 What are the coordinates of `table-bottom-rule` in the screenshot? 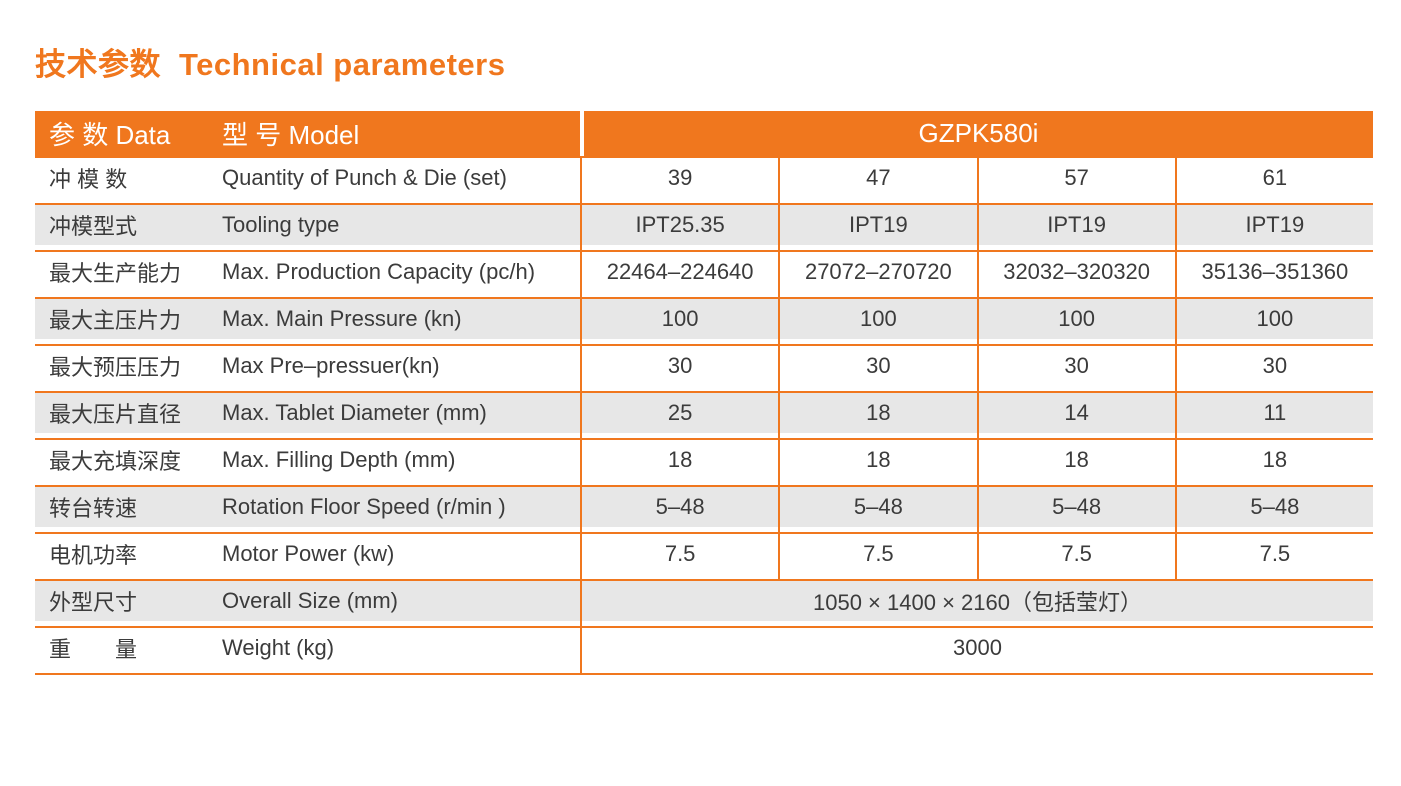 It's located at (704, 674).